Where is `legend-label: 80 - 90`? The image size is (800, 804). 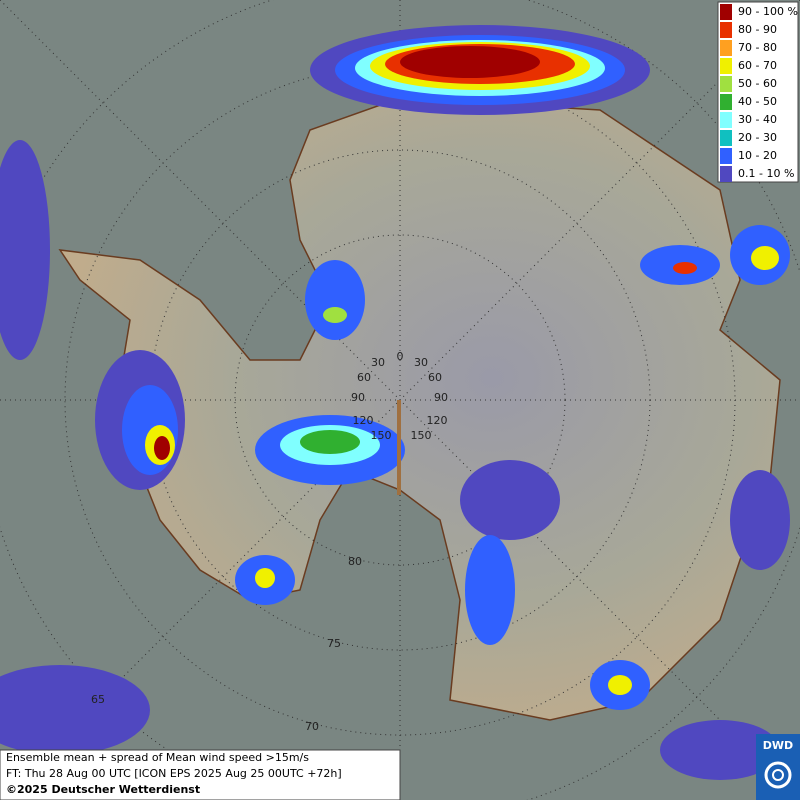
legend-label: 80 - 90 is located at coordinates (757, 29).